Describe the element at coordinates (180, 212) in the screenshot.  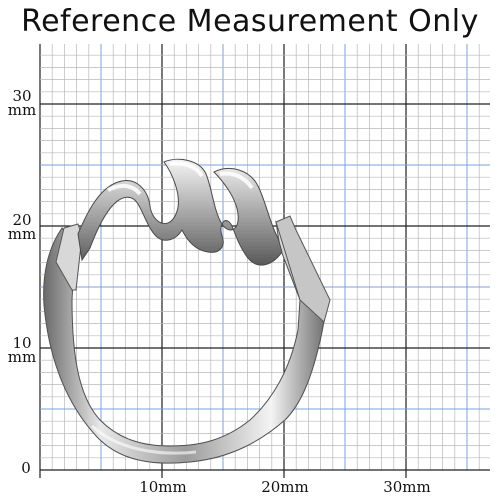
I see `ring-swirl` at that location.